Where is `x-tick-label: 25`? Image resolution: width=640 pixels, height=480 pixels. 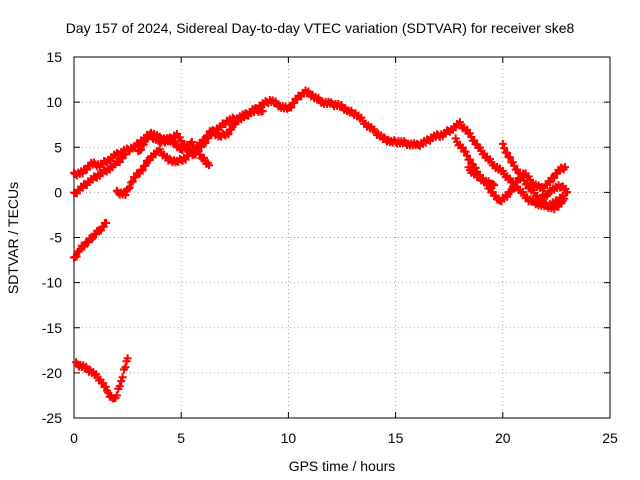 x-tick-label: 25 is located at coordinates (610, 438).